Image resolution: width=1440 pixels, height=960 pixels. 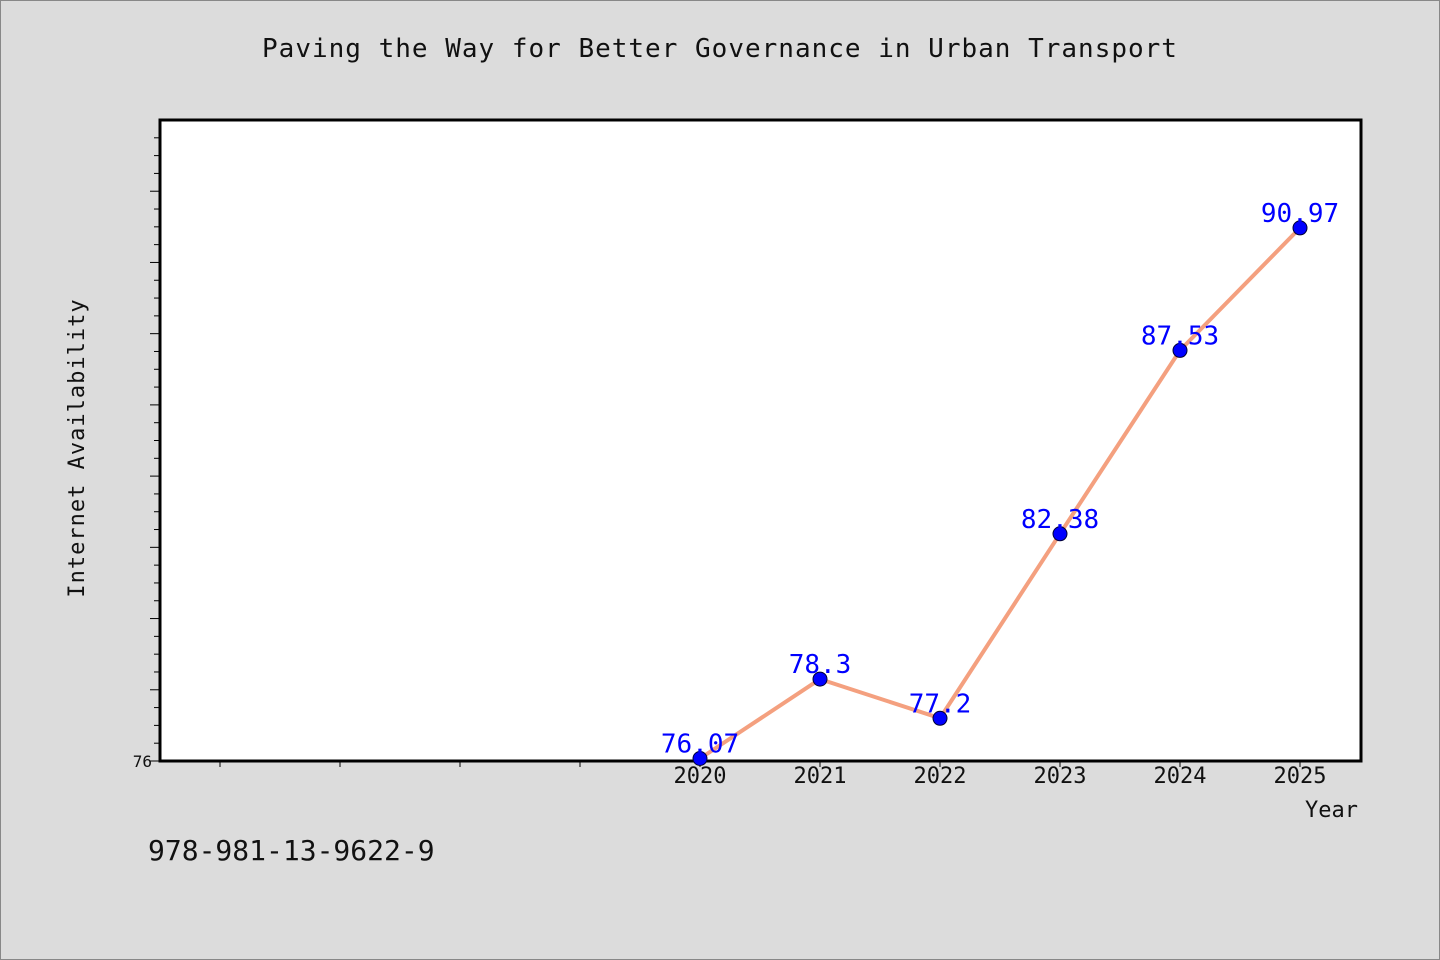 I want to click on data-label: 87.53, so click(x=1180, y=336).